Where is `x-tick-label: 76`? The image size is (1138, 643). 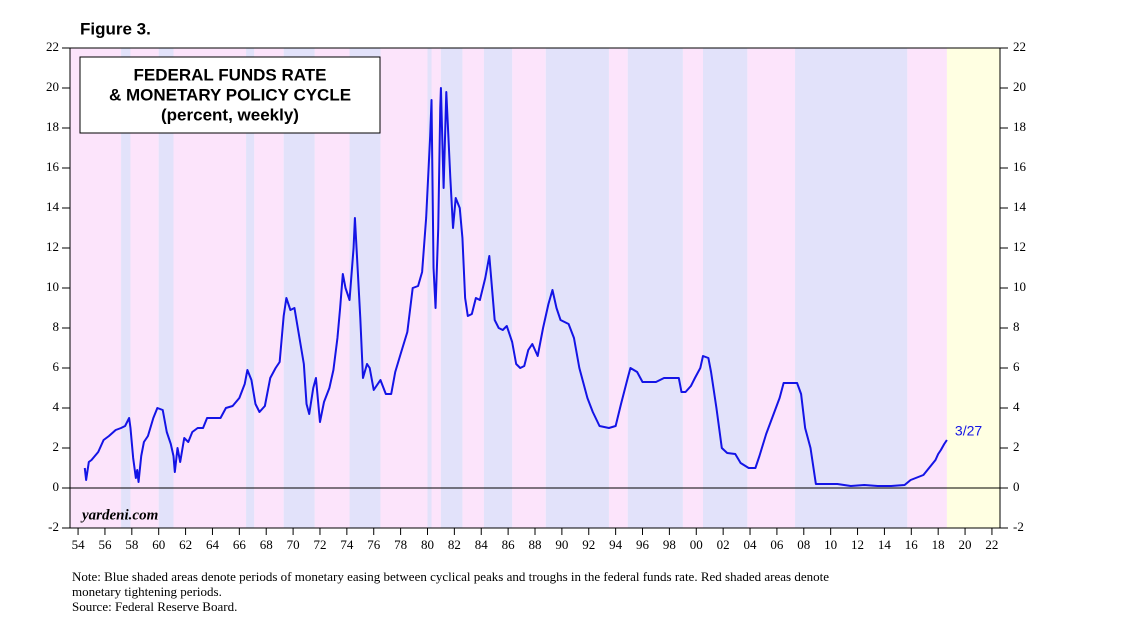 x-tick-label: 76 is located at coordinates (374, 544).